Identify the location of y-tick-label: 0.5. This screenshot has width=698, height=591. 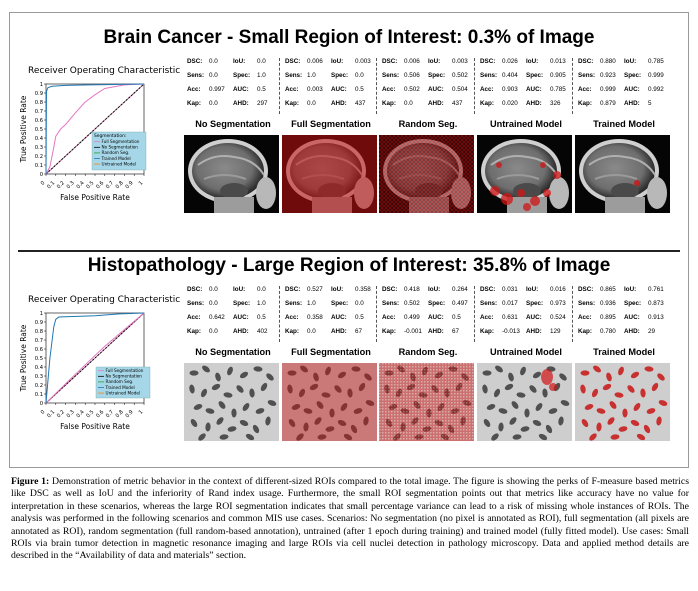
(39, 359).